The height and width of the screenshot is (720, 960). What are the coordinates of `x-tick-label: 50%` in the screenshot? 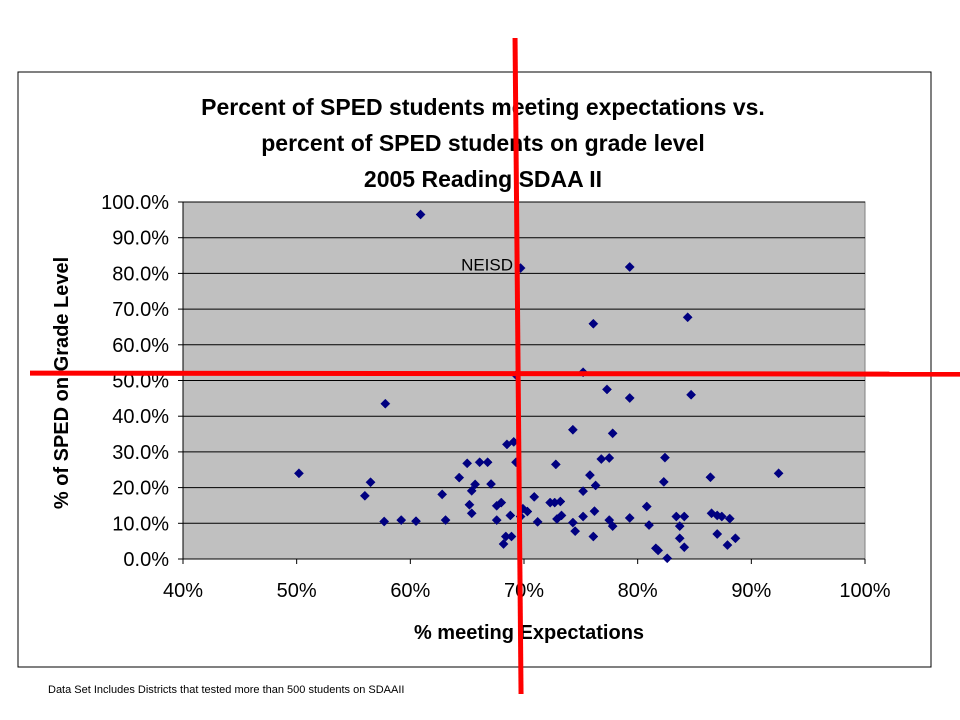 It's located at (297, 591).